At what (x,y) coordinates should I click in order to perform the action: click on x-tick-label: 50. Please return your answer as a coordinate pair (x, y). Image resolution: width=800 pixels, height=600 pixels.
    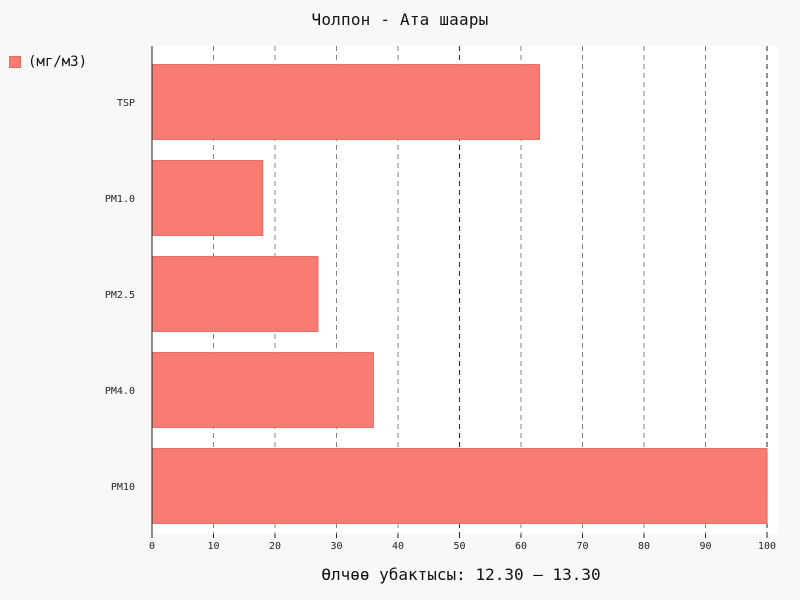
    Looking at the image, I should click on (459, 546).